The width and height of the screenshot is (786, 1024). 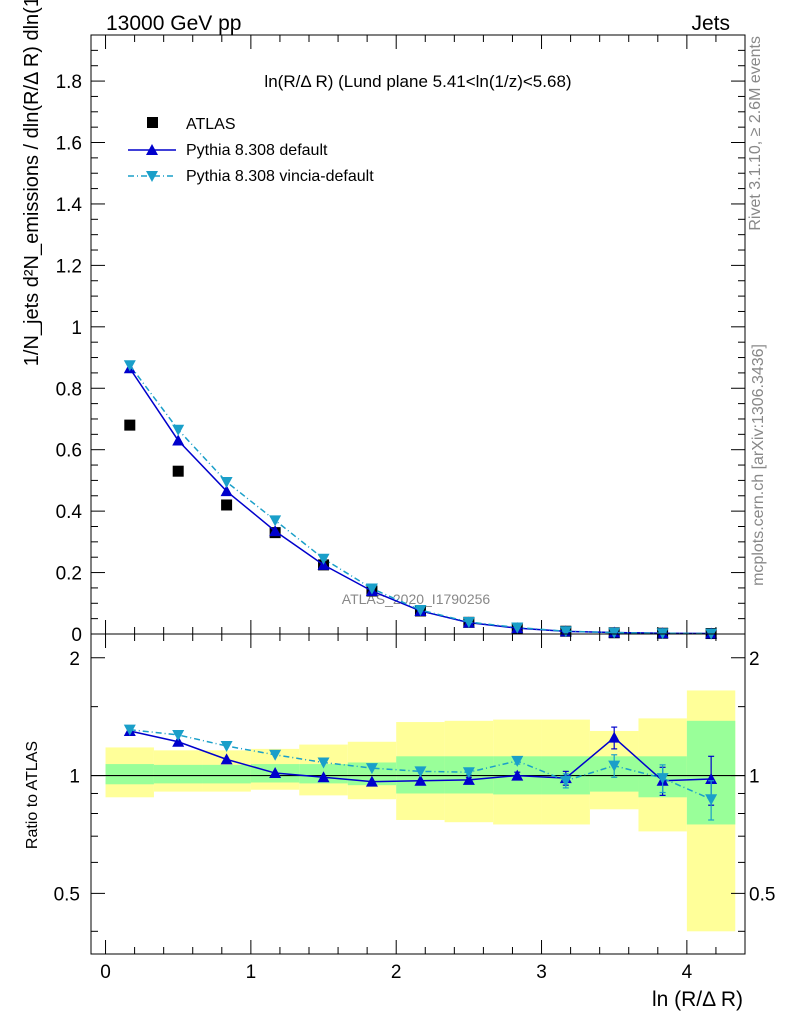 I want to click on main-y-tick-label: 1, so click(x=76, y=328).